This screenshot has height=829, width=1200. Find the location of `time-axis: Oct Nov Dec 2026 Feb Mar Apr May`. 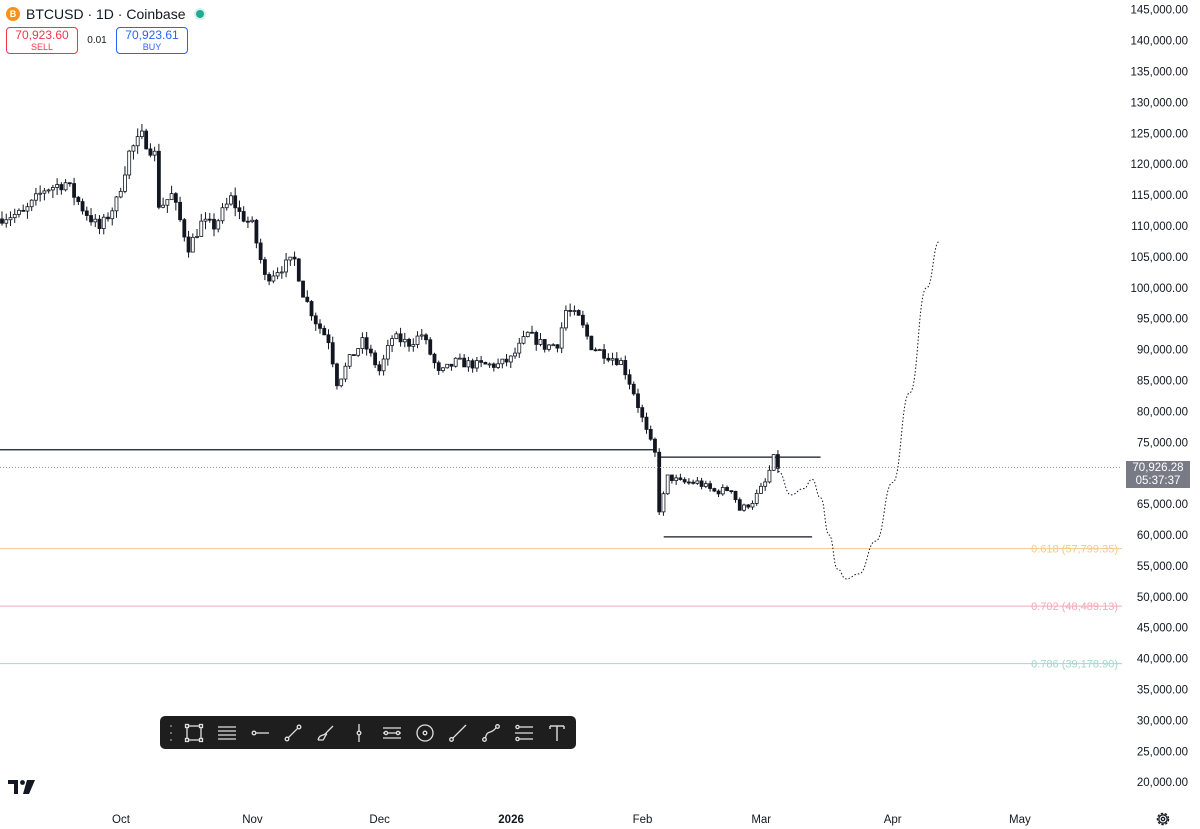

time-axis: Oct Nov Dec 2026 Feb Mar Apr May is located at coordinates (571, 820).